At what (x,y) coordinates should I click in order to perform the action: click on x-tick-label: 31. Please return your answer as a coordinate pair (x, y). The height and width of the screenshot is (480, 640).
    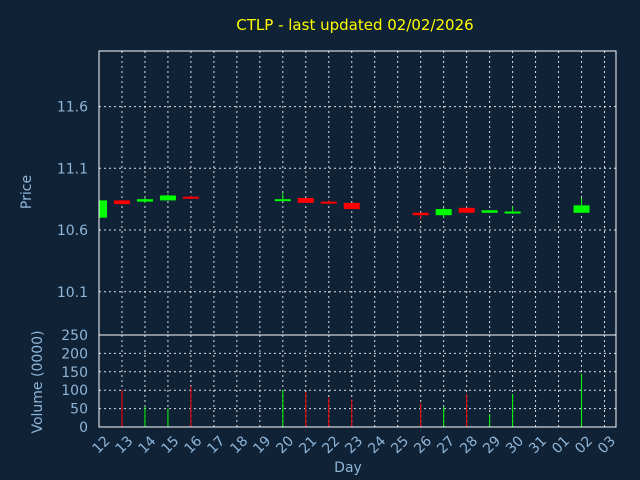
    Looking at the image, I should click on (538, 445).